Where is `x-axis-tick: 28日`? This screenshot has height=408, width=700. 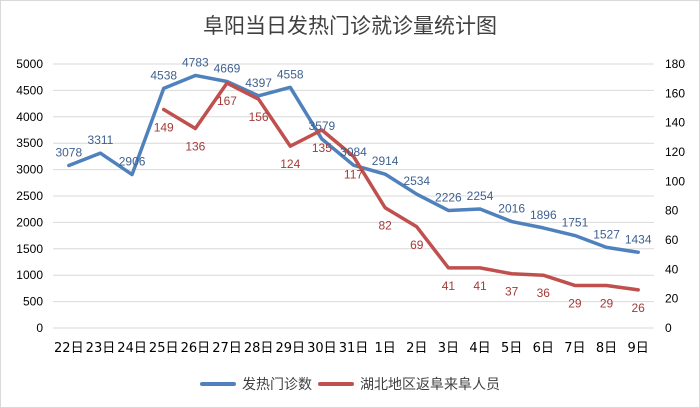
x-axis-tick: 28日 is located at coordinates (259, 348).